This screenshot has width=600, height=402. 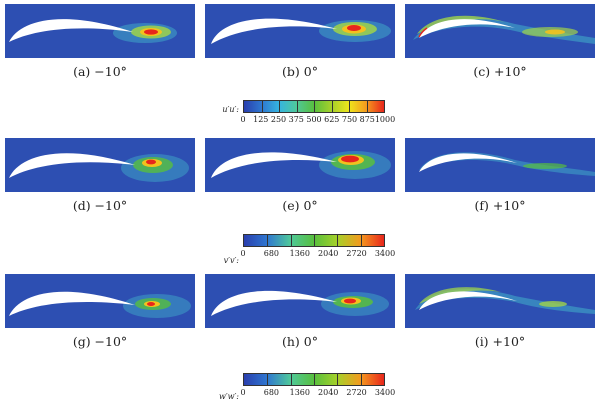 I want to click on colorbar-label-ww: w′w′:, so click(x=228, y=396).